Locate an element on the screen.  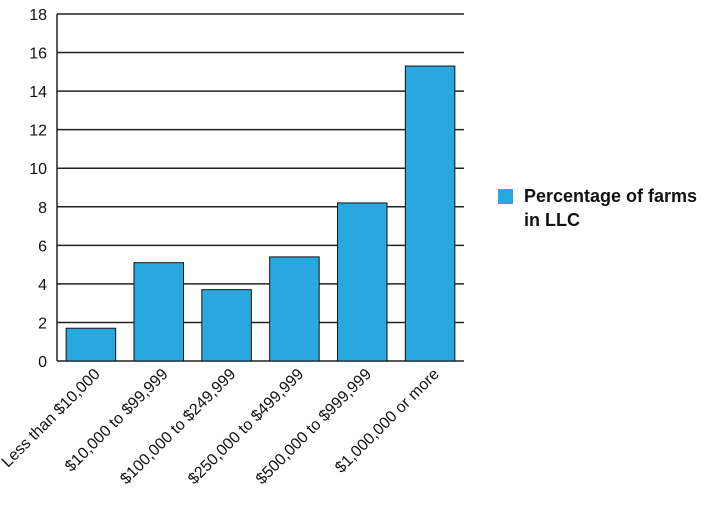
y-tick-label: 14 is located at coordinates (38, 92).